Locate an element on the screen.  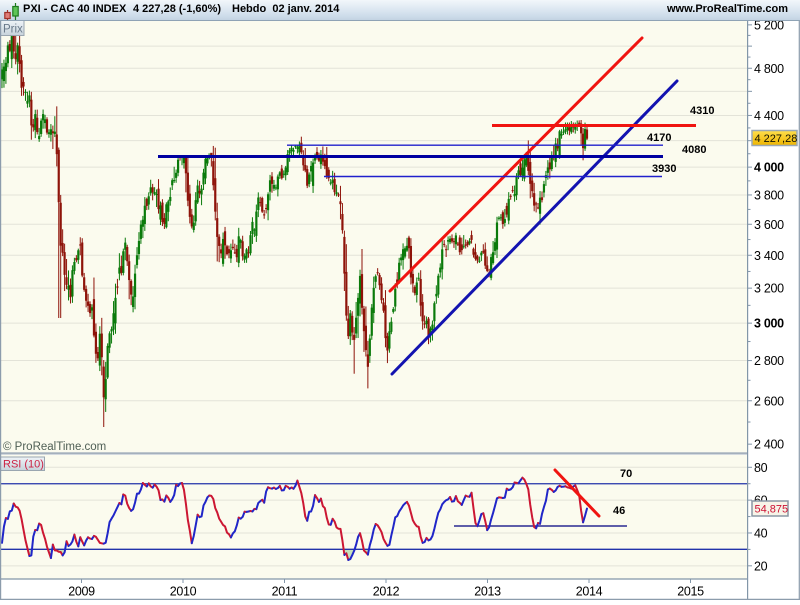
svg-text: 3 000 is located at coordinates (769, 324).